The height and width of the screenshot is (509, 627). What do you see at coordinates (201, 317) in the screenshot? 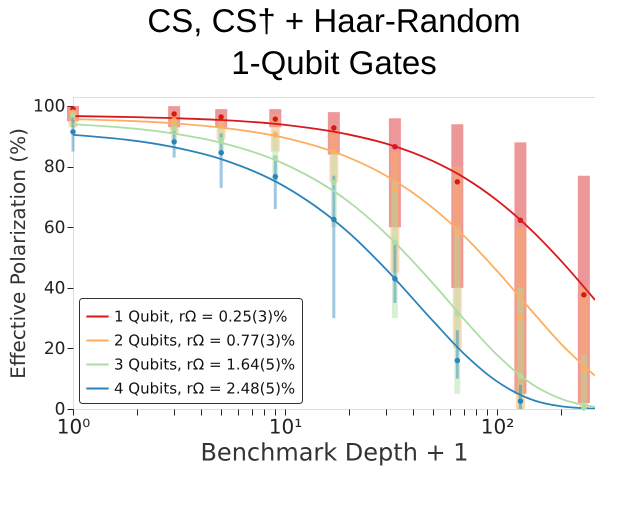
I see `legend-label: 1 Qubit, rΩ = 0.25(3)%` at bounding box center [201, 317].